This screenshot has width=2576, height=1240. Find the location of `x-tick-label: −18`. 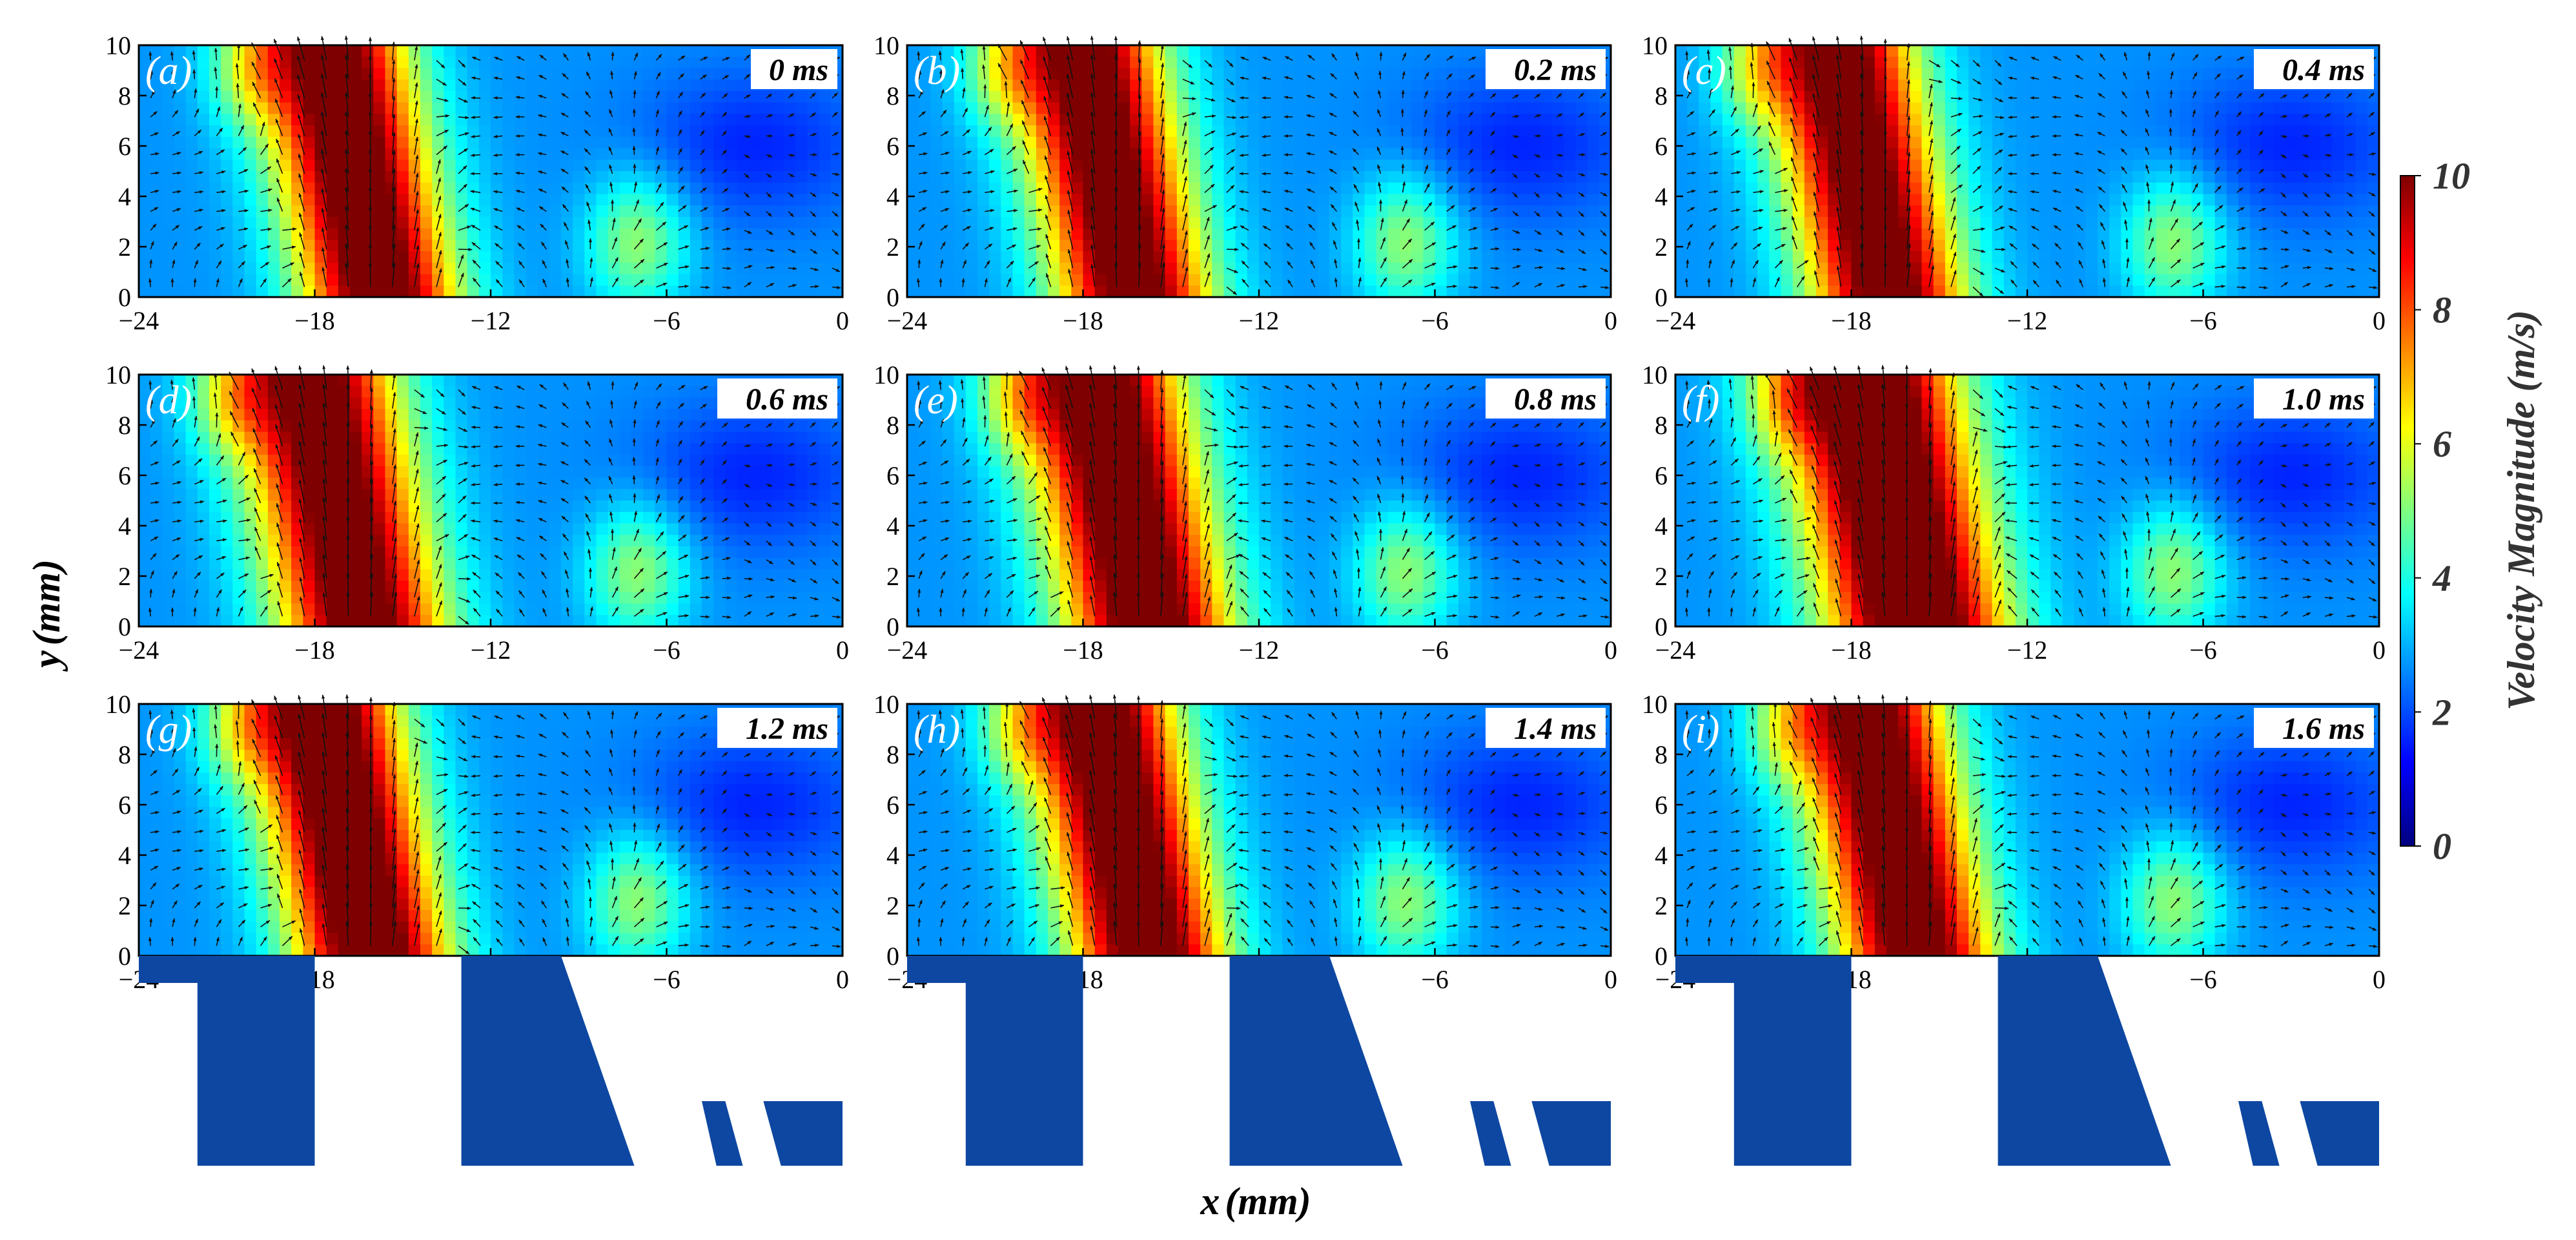

x-tick-label: −18 is located at coordinates (314, 320).